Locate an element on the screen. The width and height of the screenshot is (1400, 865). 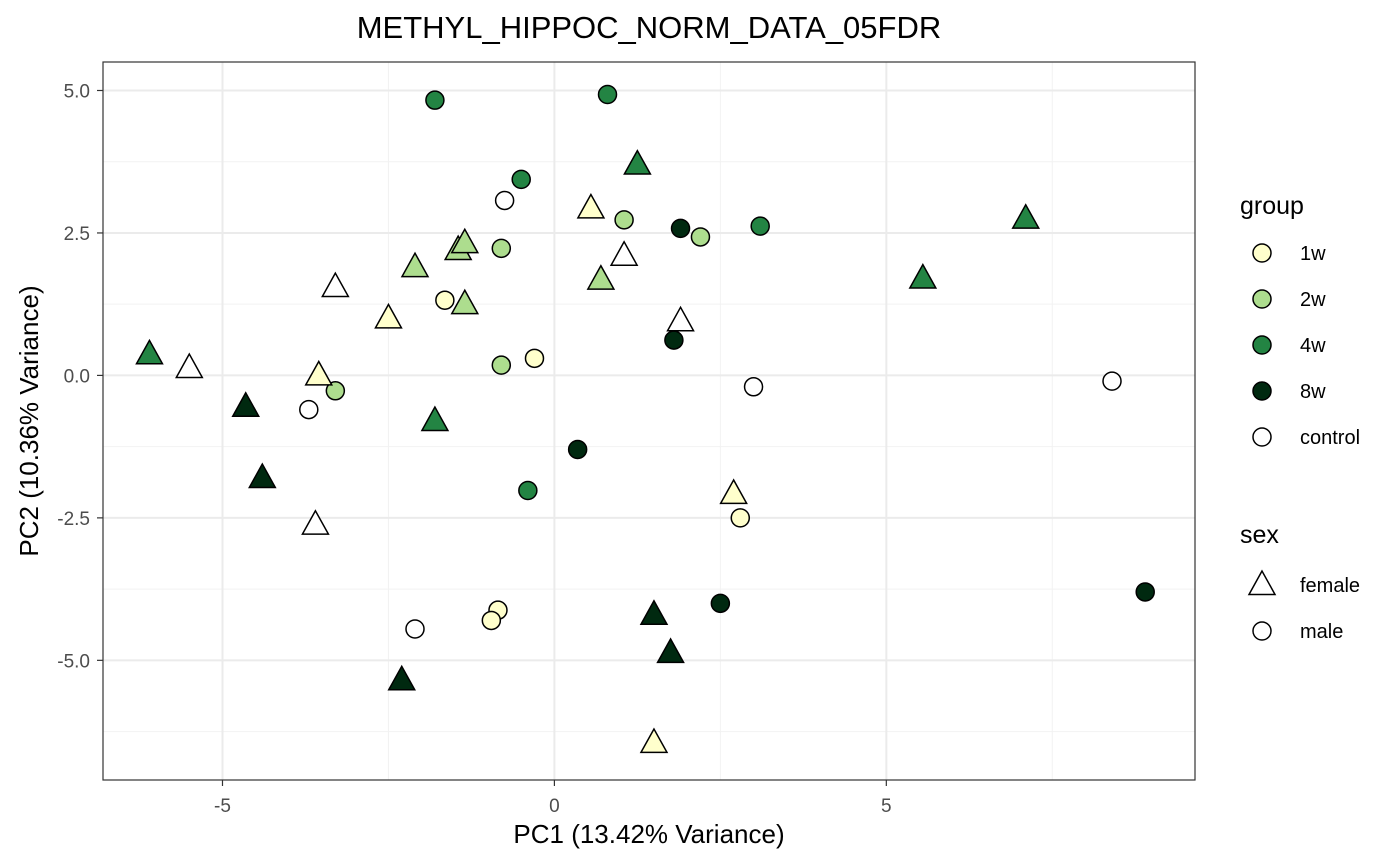
legend-group-title: group is located at coordinates (1272, 206).